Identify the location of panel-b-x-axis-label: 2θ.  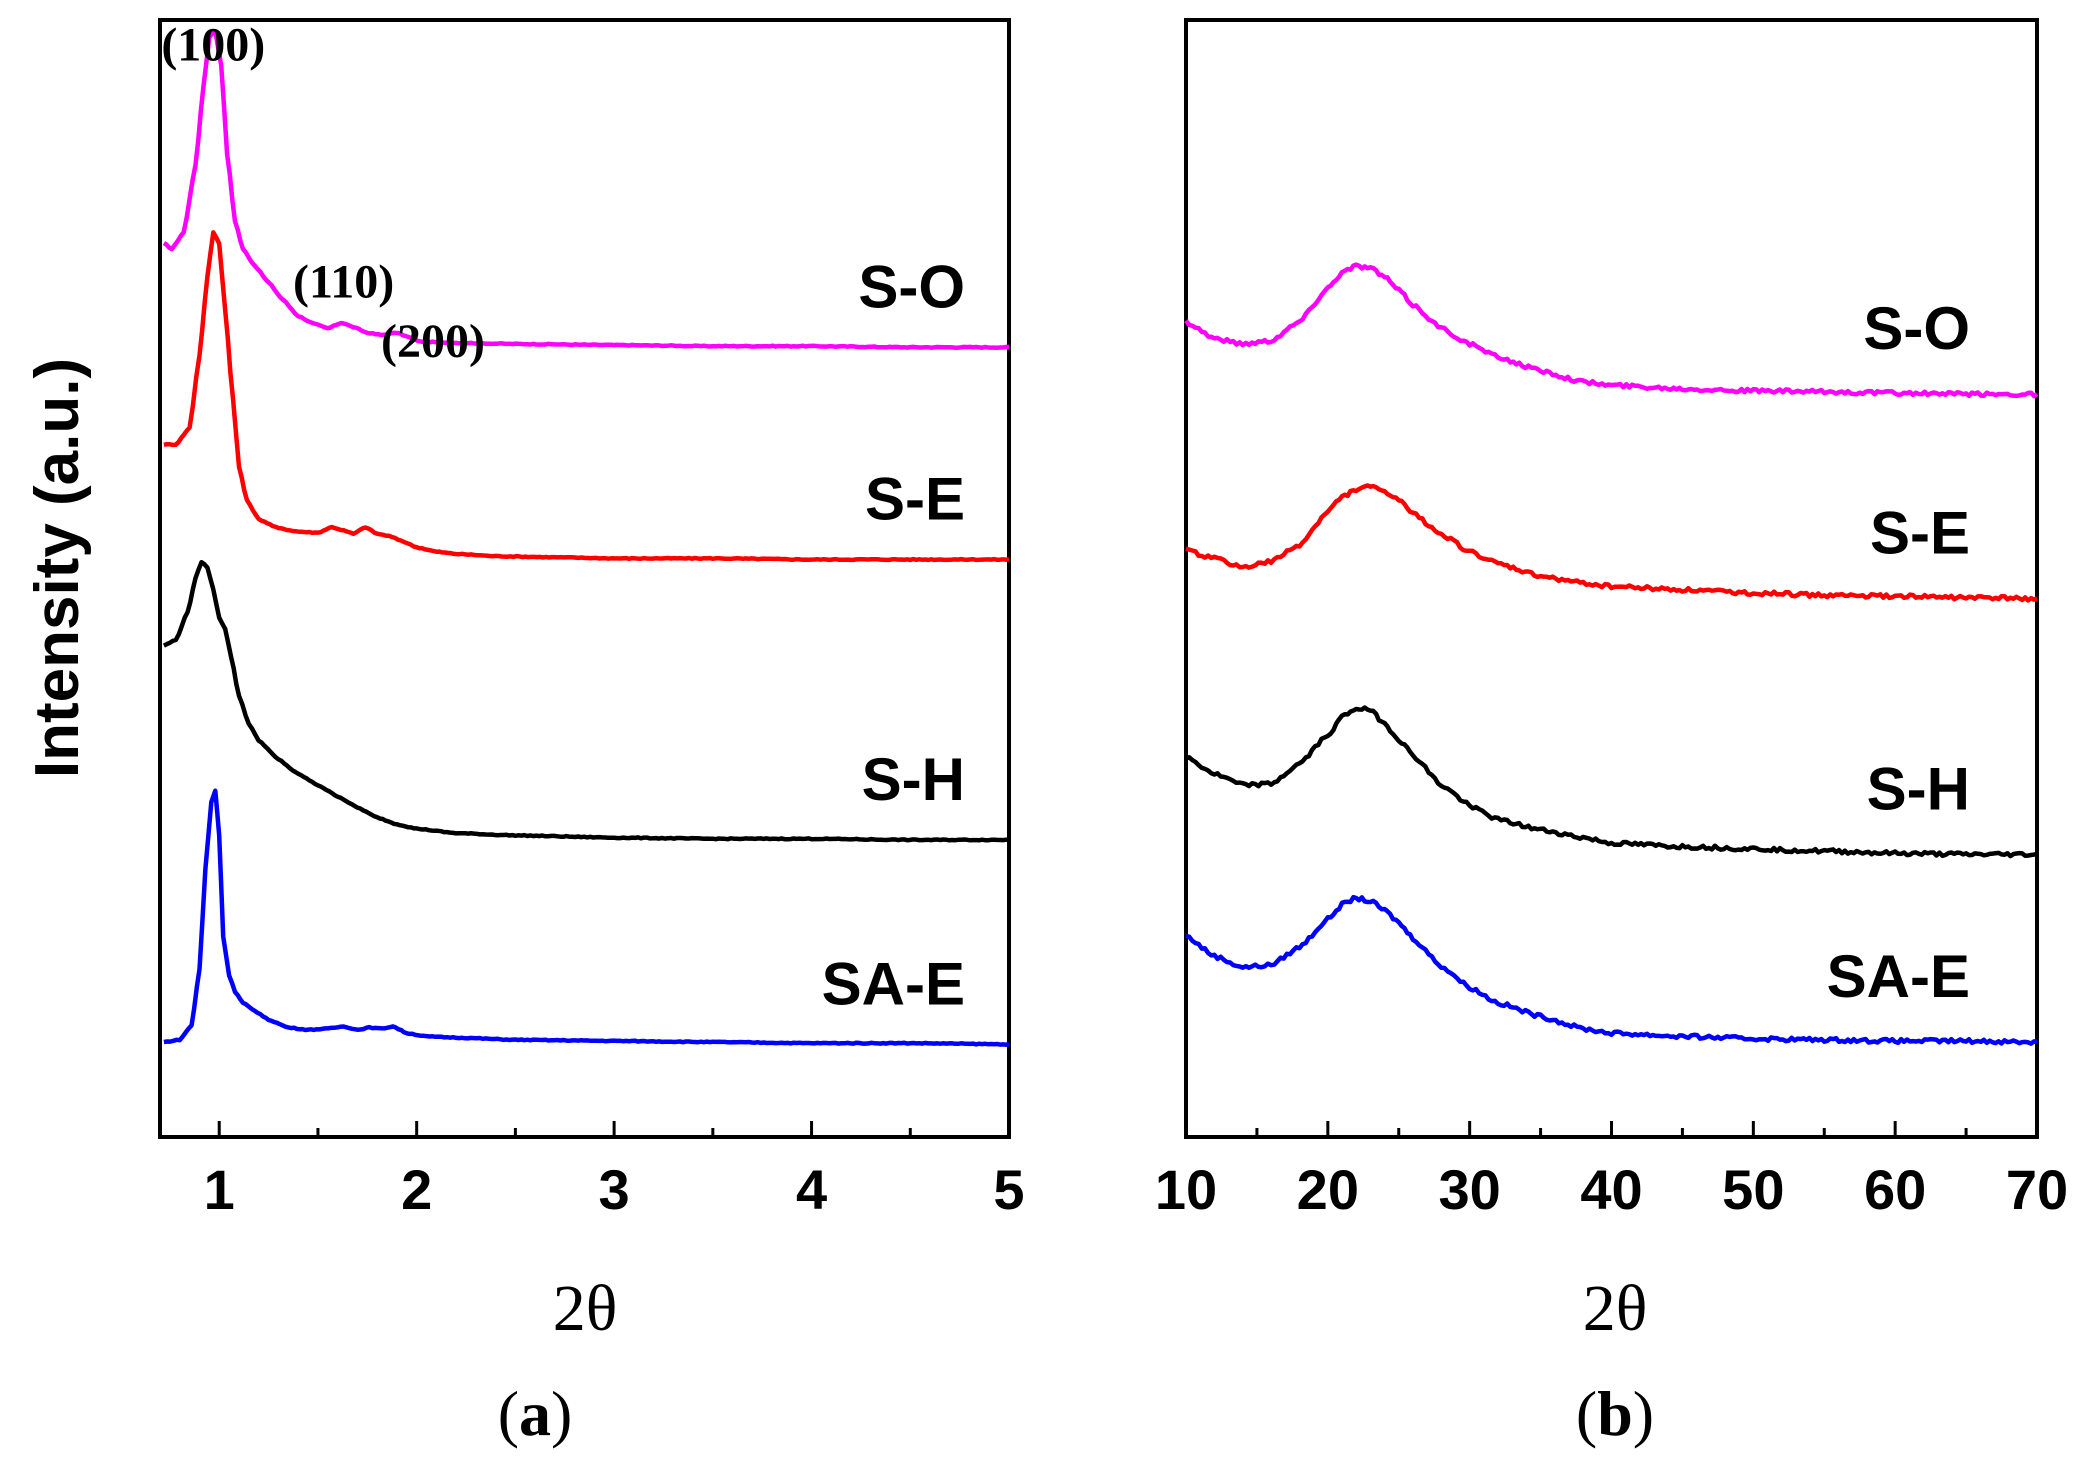
(1615, 1308).